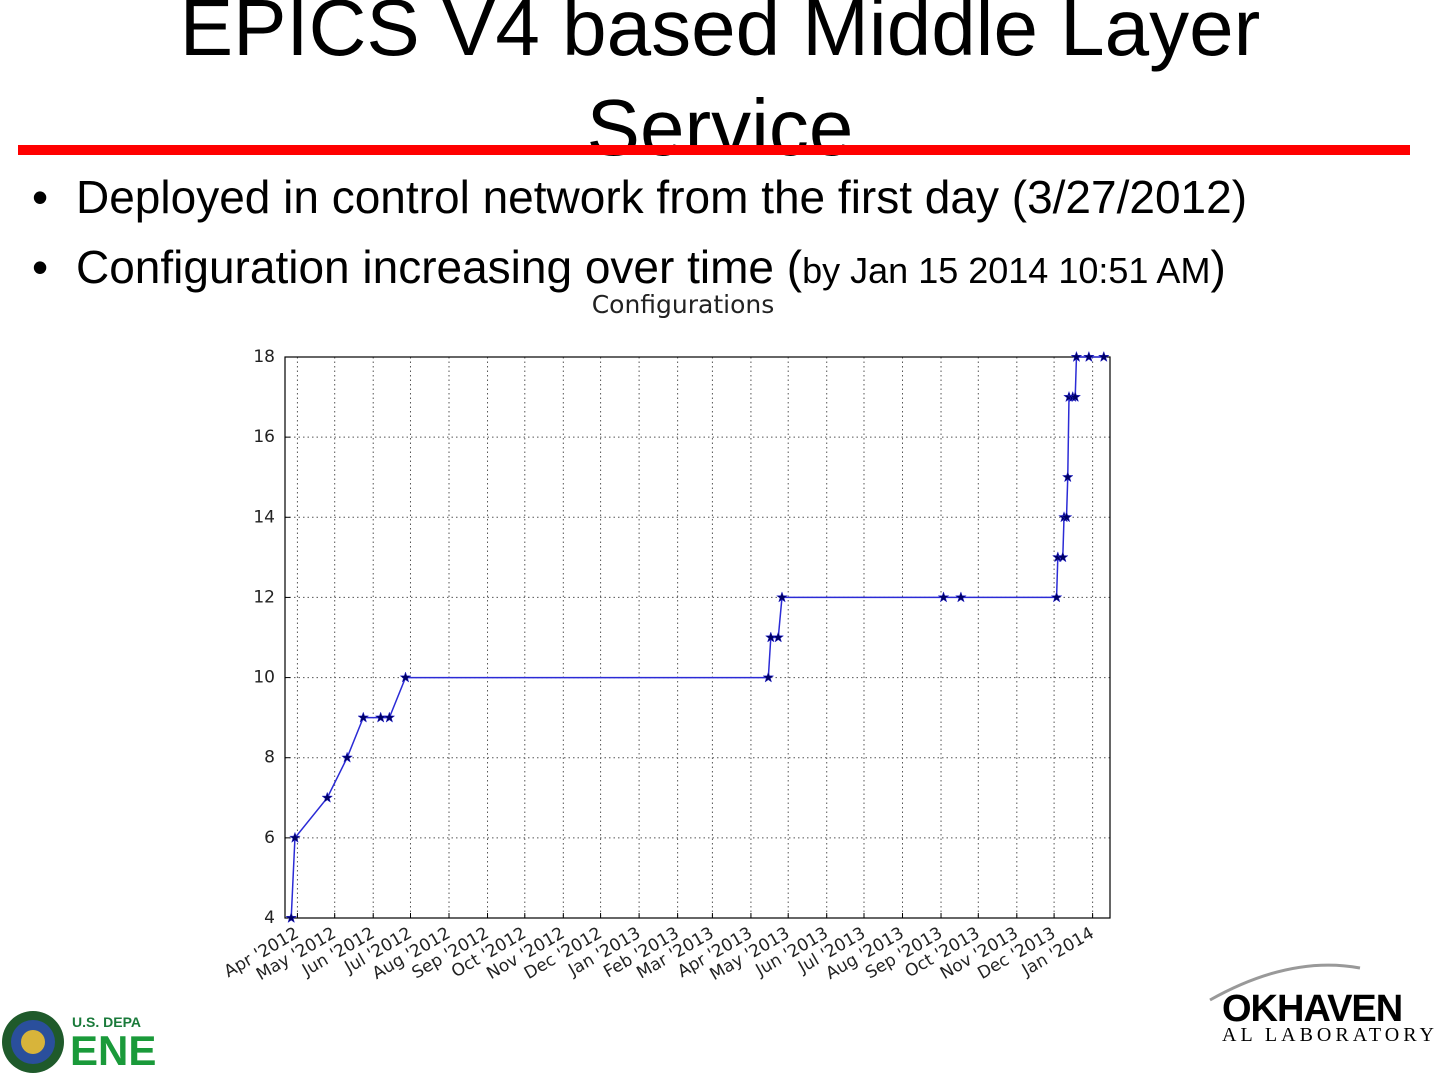 This screenshot has width=1440, height=1080. I want to click on bullet-text: Configuration increasing over time (, so click(439, 267).